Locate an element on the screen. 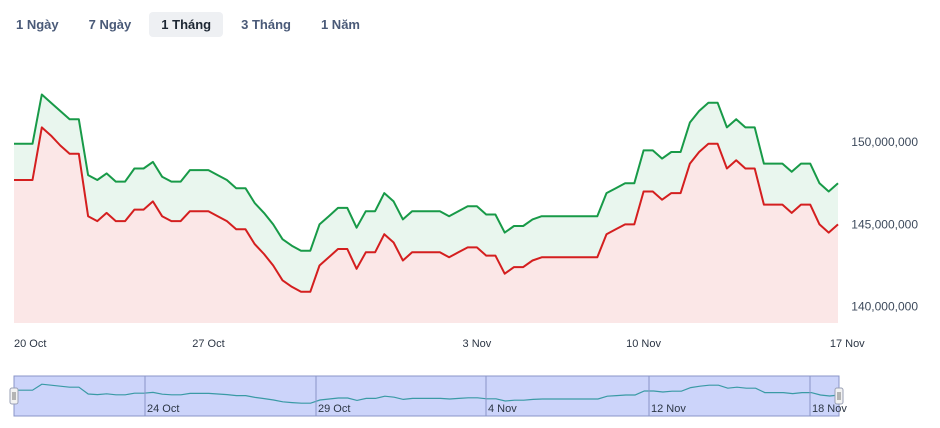 The image size is (940, 428). navigator-date-label: 12 Nov is located at coordinates (668, 409).